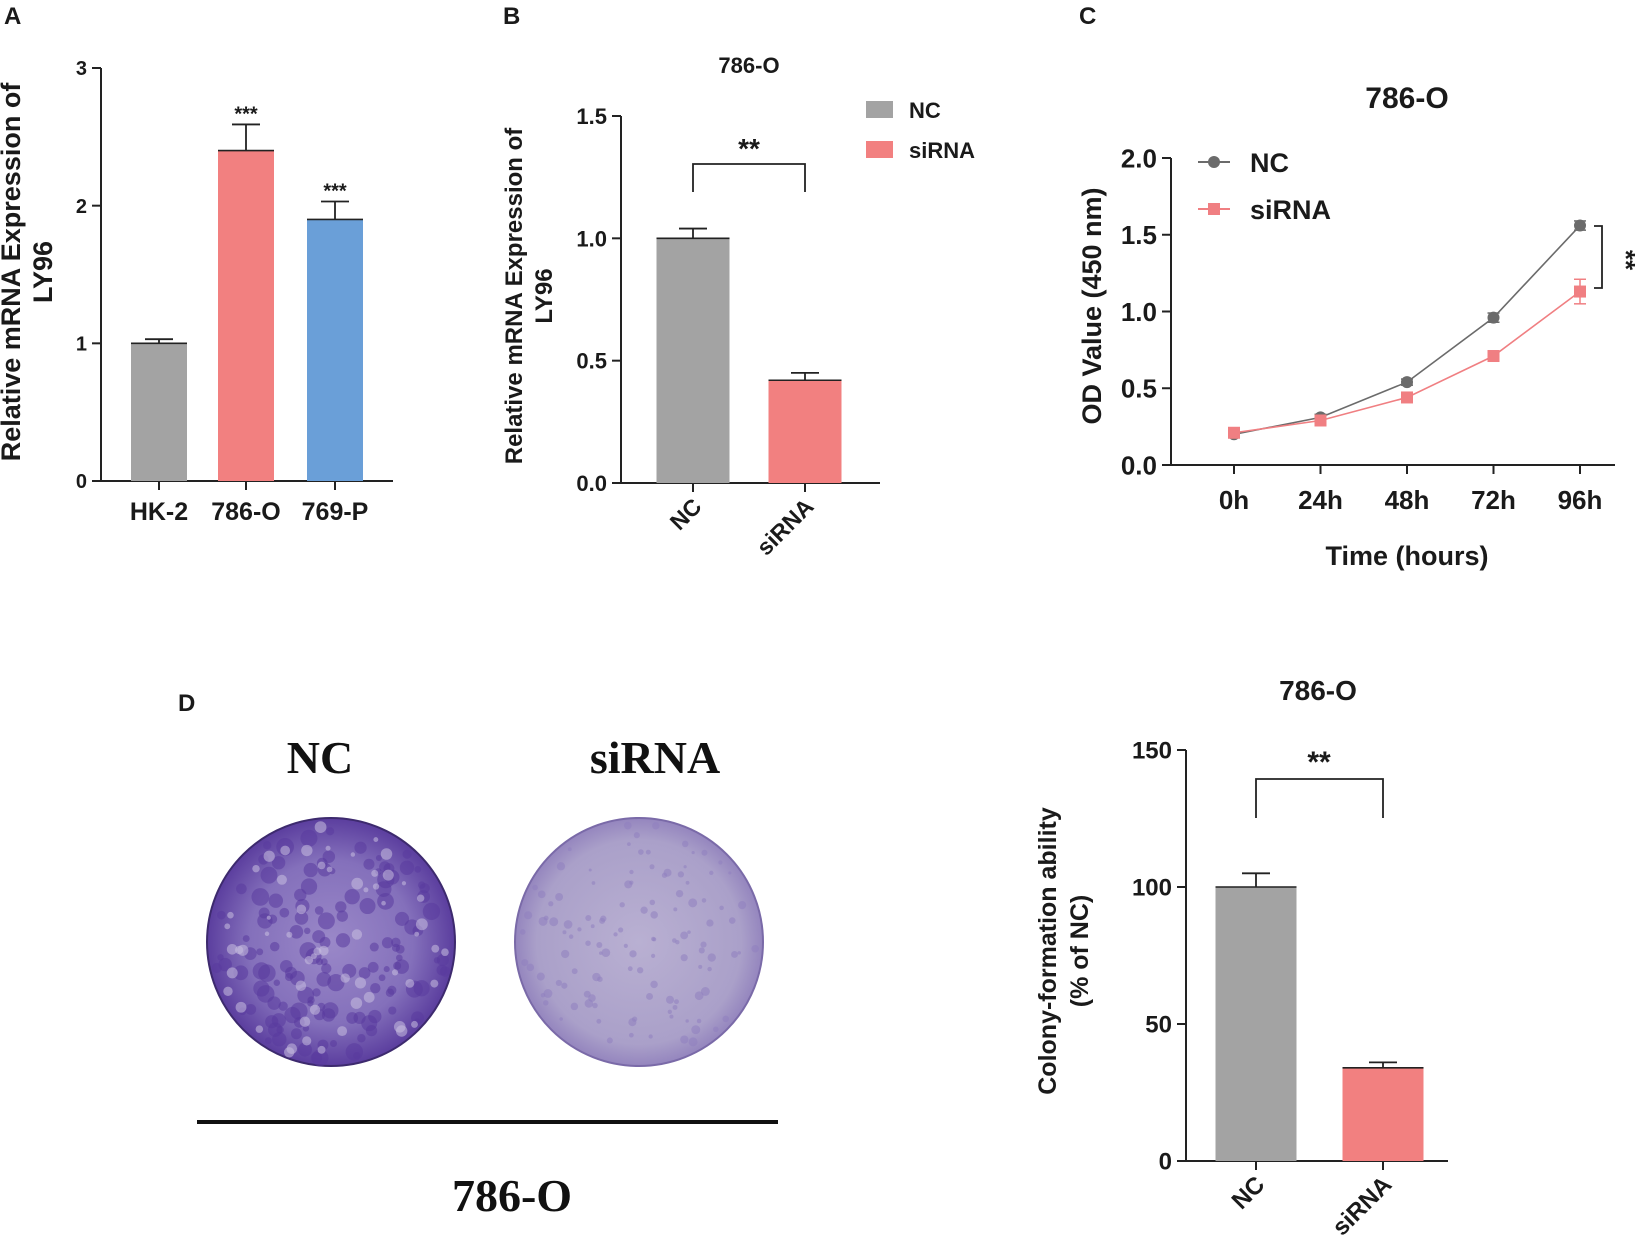  I want to click on panel-c-ylabel: OD Value (450 nm), so click(1092, 305).